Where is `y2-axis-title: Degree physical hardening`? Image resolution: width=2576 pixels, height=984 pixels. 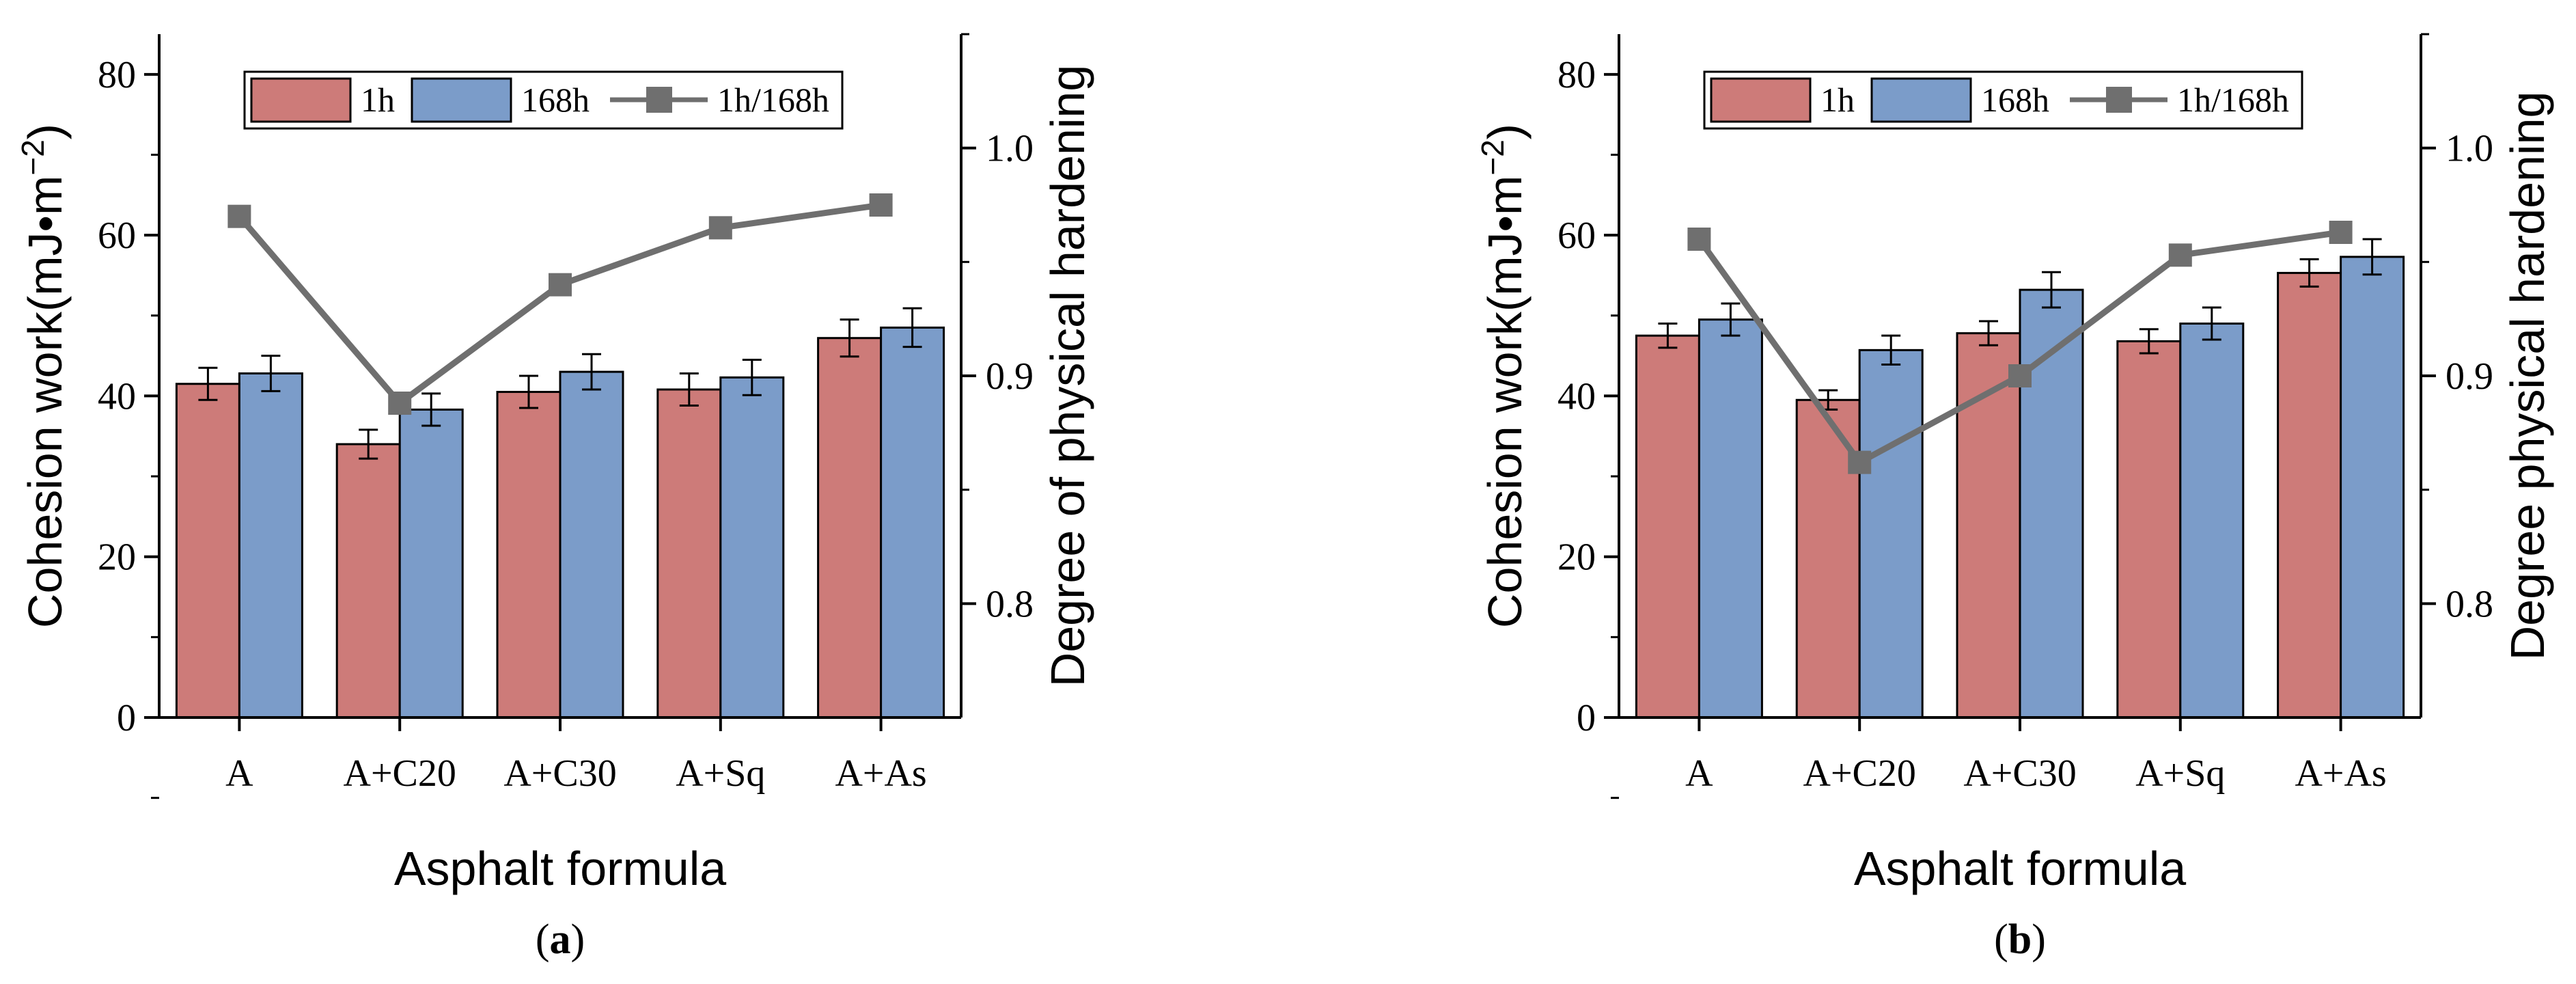 y2-axis-title: Degree physical hardening is located at coordinates (2527, 376).